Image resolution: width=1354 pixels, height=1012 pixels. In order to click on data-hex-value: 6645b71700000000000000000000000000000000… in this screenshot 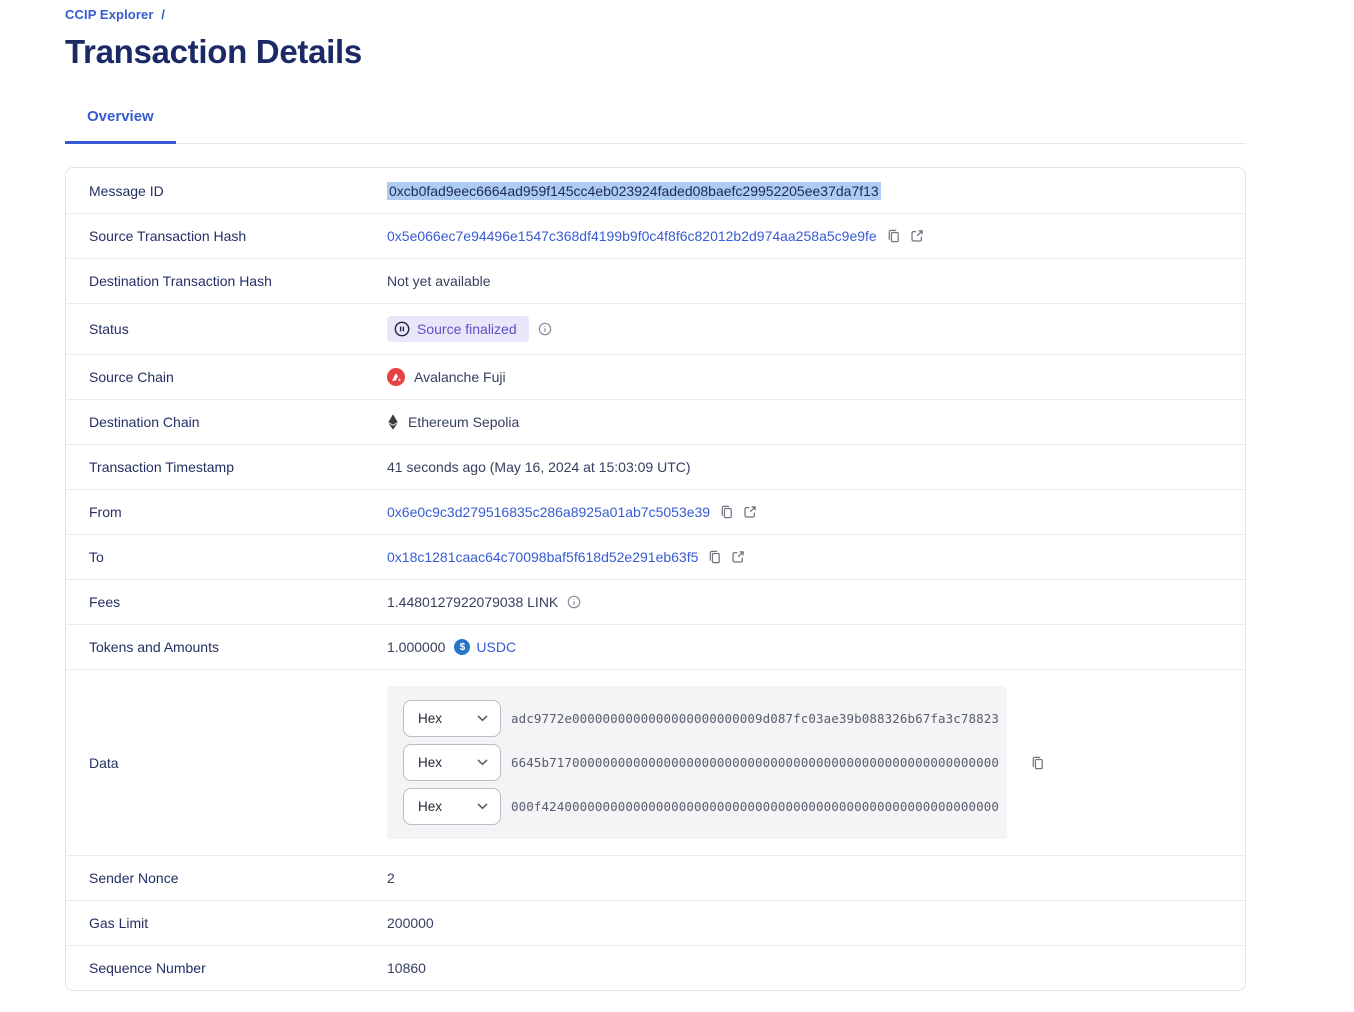, I will do `click(755, 762)`.